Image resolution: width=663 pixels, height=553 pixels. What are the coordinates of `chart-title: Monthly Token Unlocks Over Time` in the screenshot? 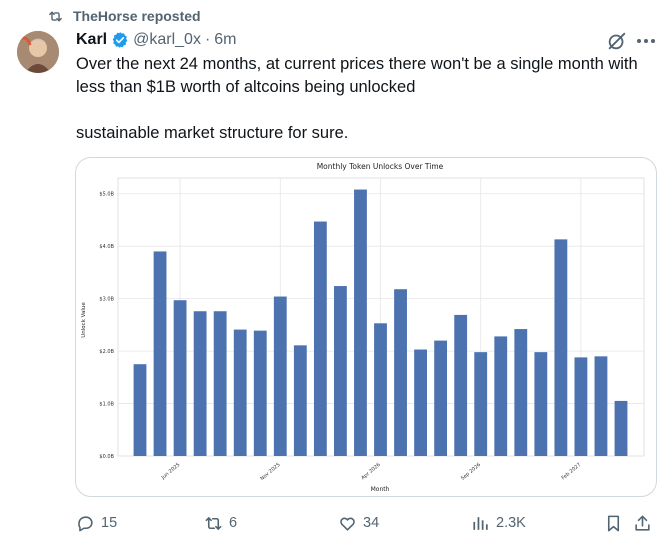 It's located at (380, 166).